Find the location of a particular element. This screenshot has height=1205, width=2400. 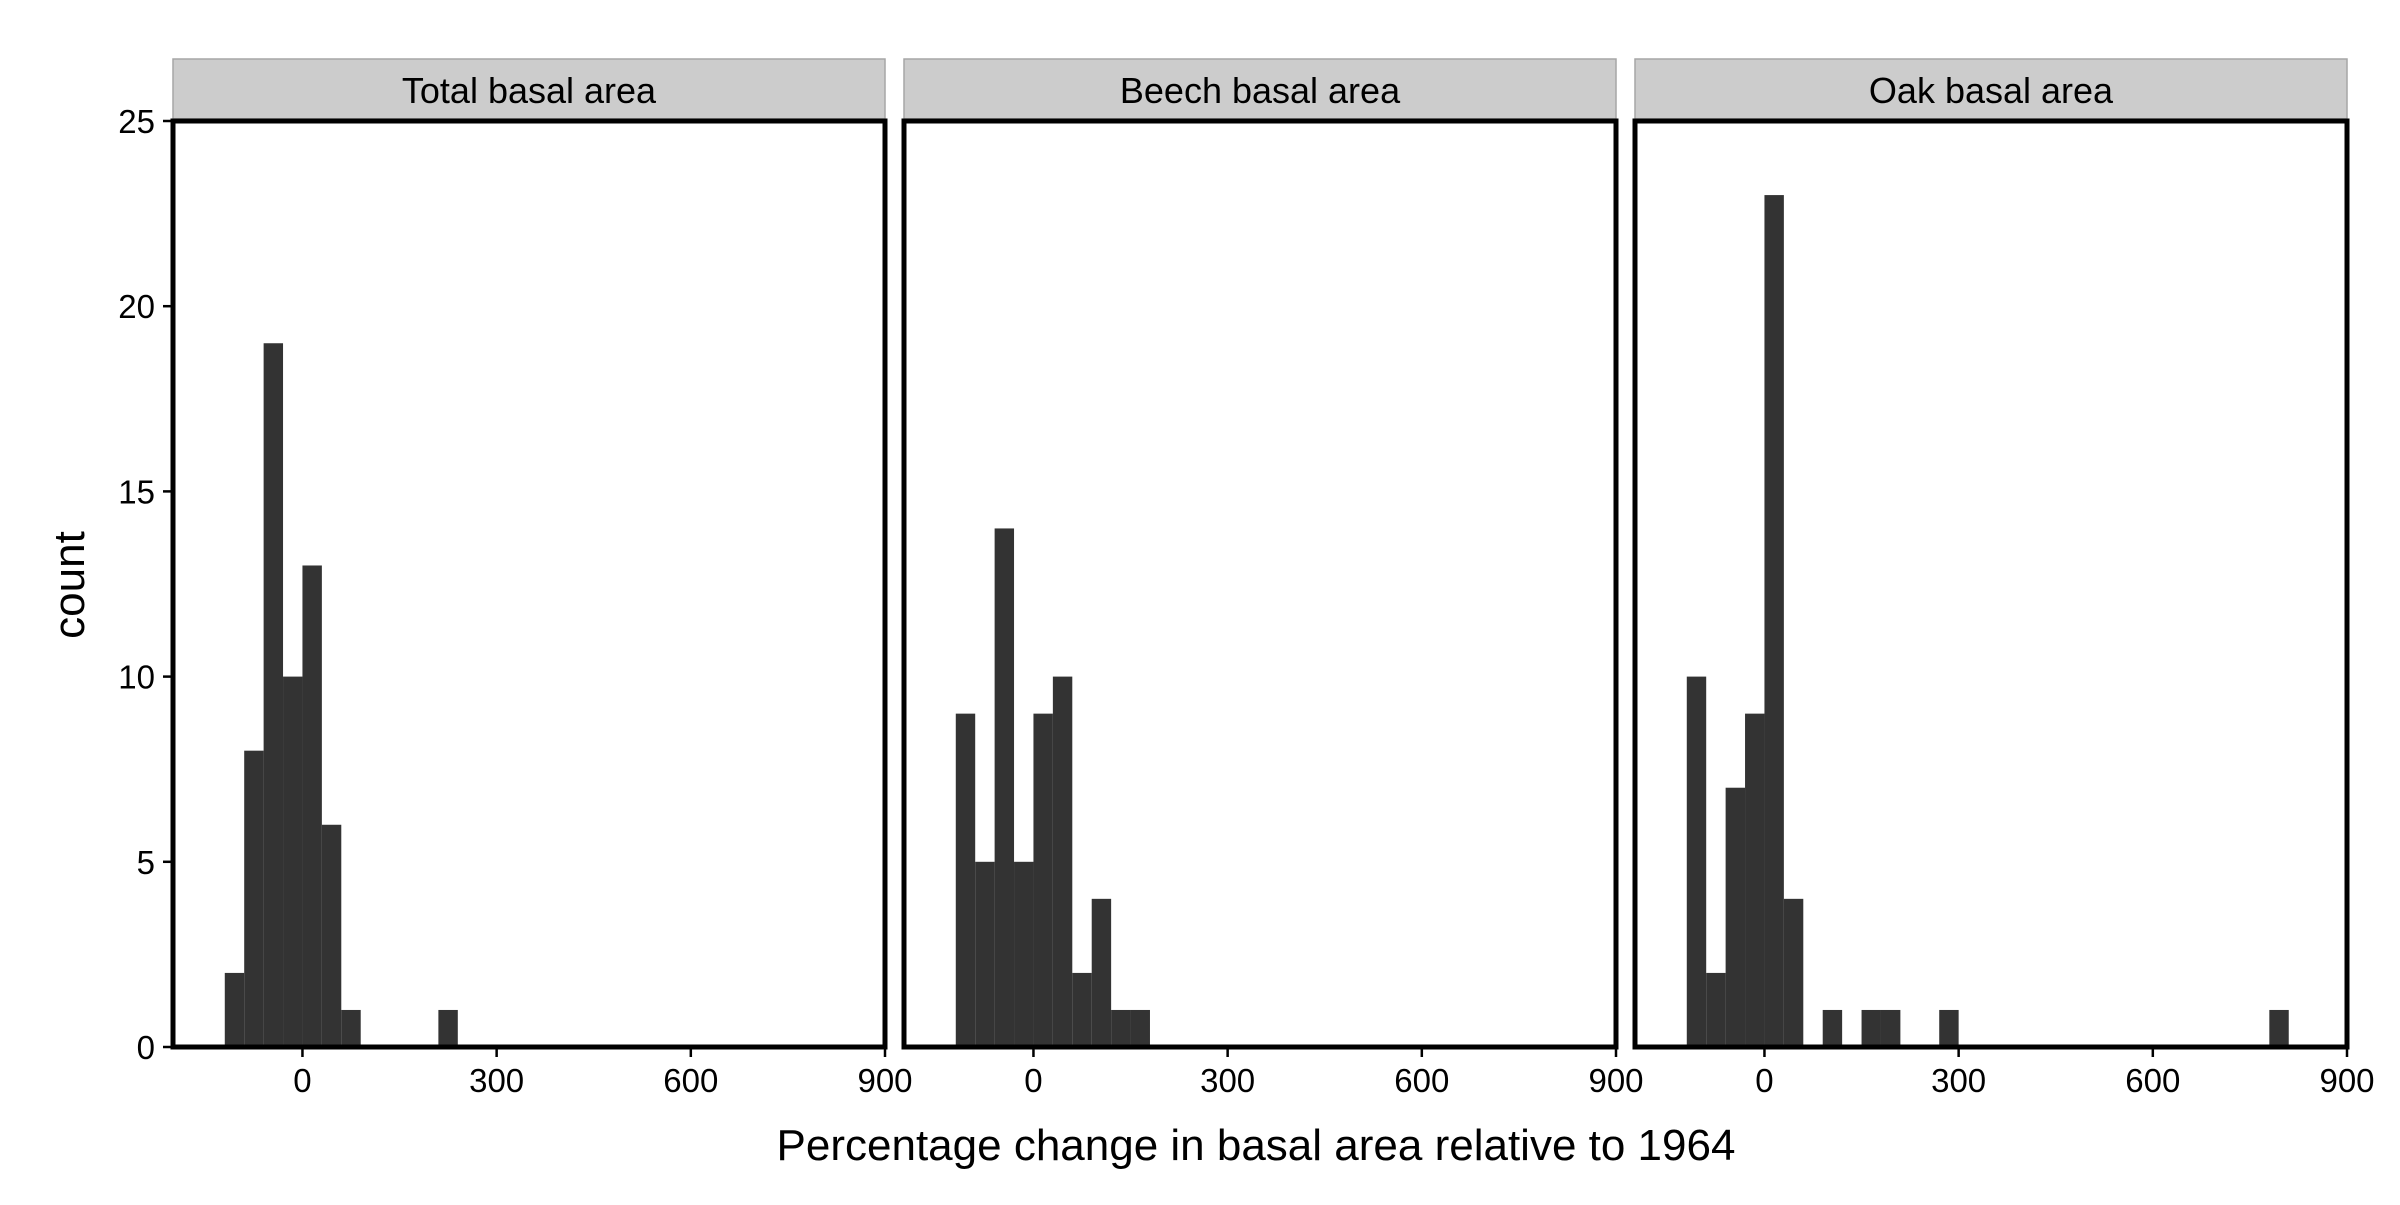

y-tick-label: 0 is located at coordinates (146, 1047).